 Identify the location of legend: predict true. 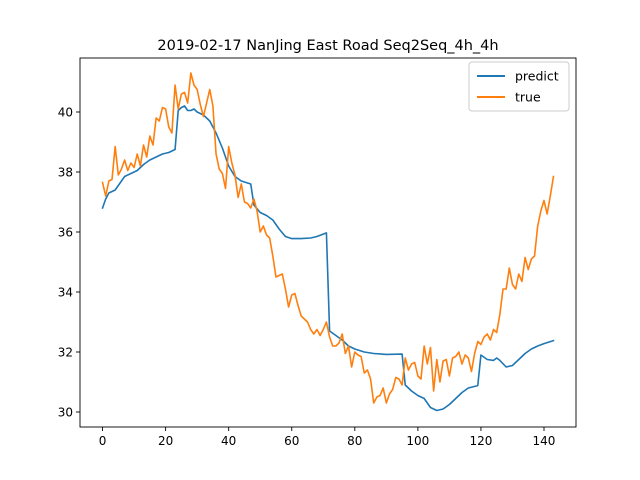
(519, 86).